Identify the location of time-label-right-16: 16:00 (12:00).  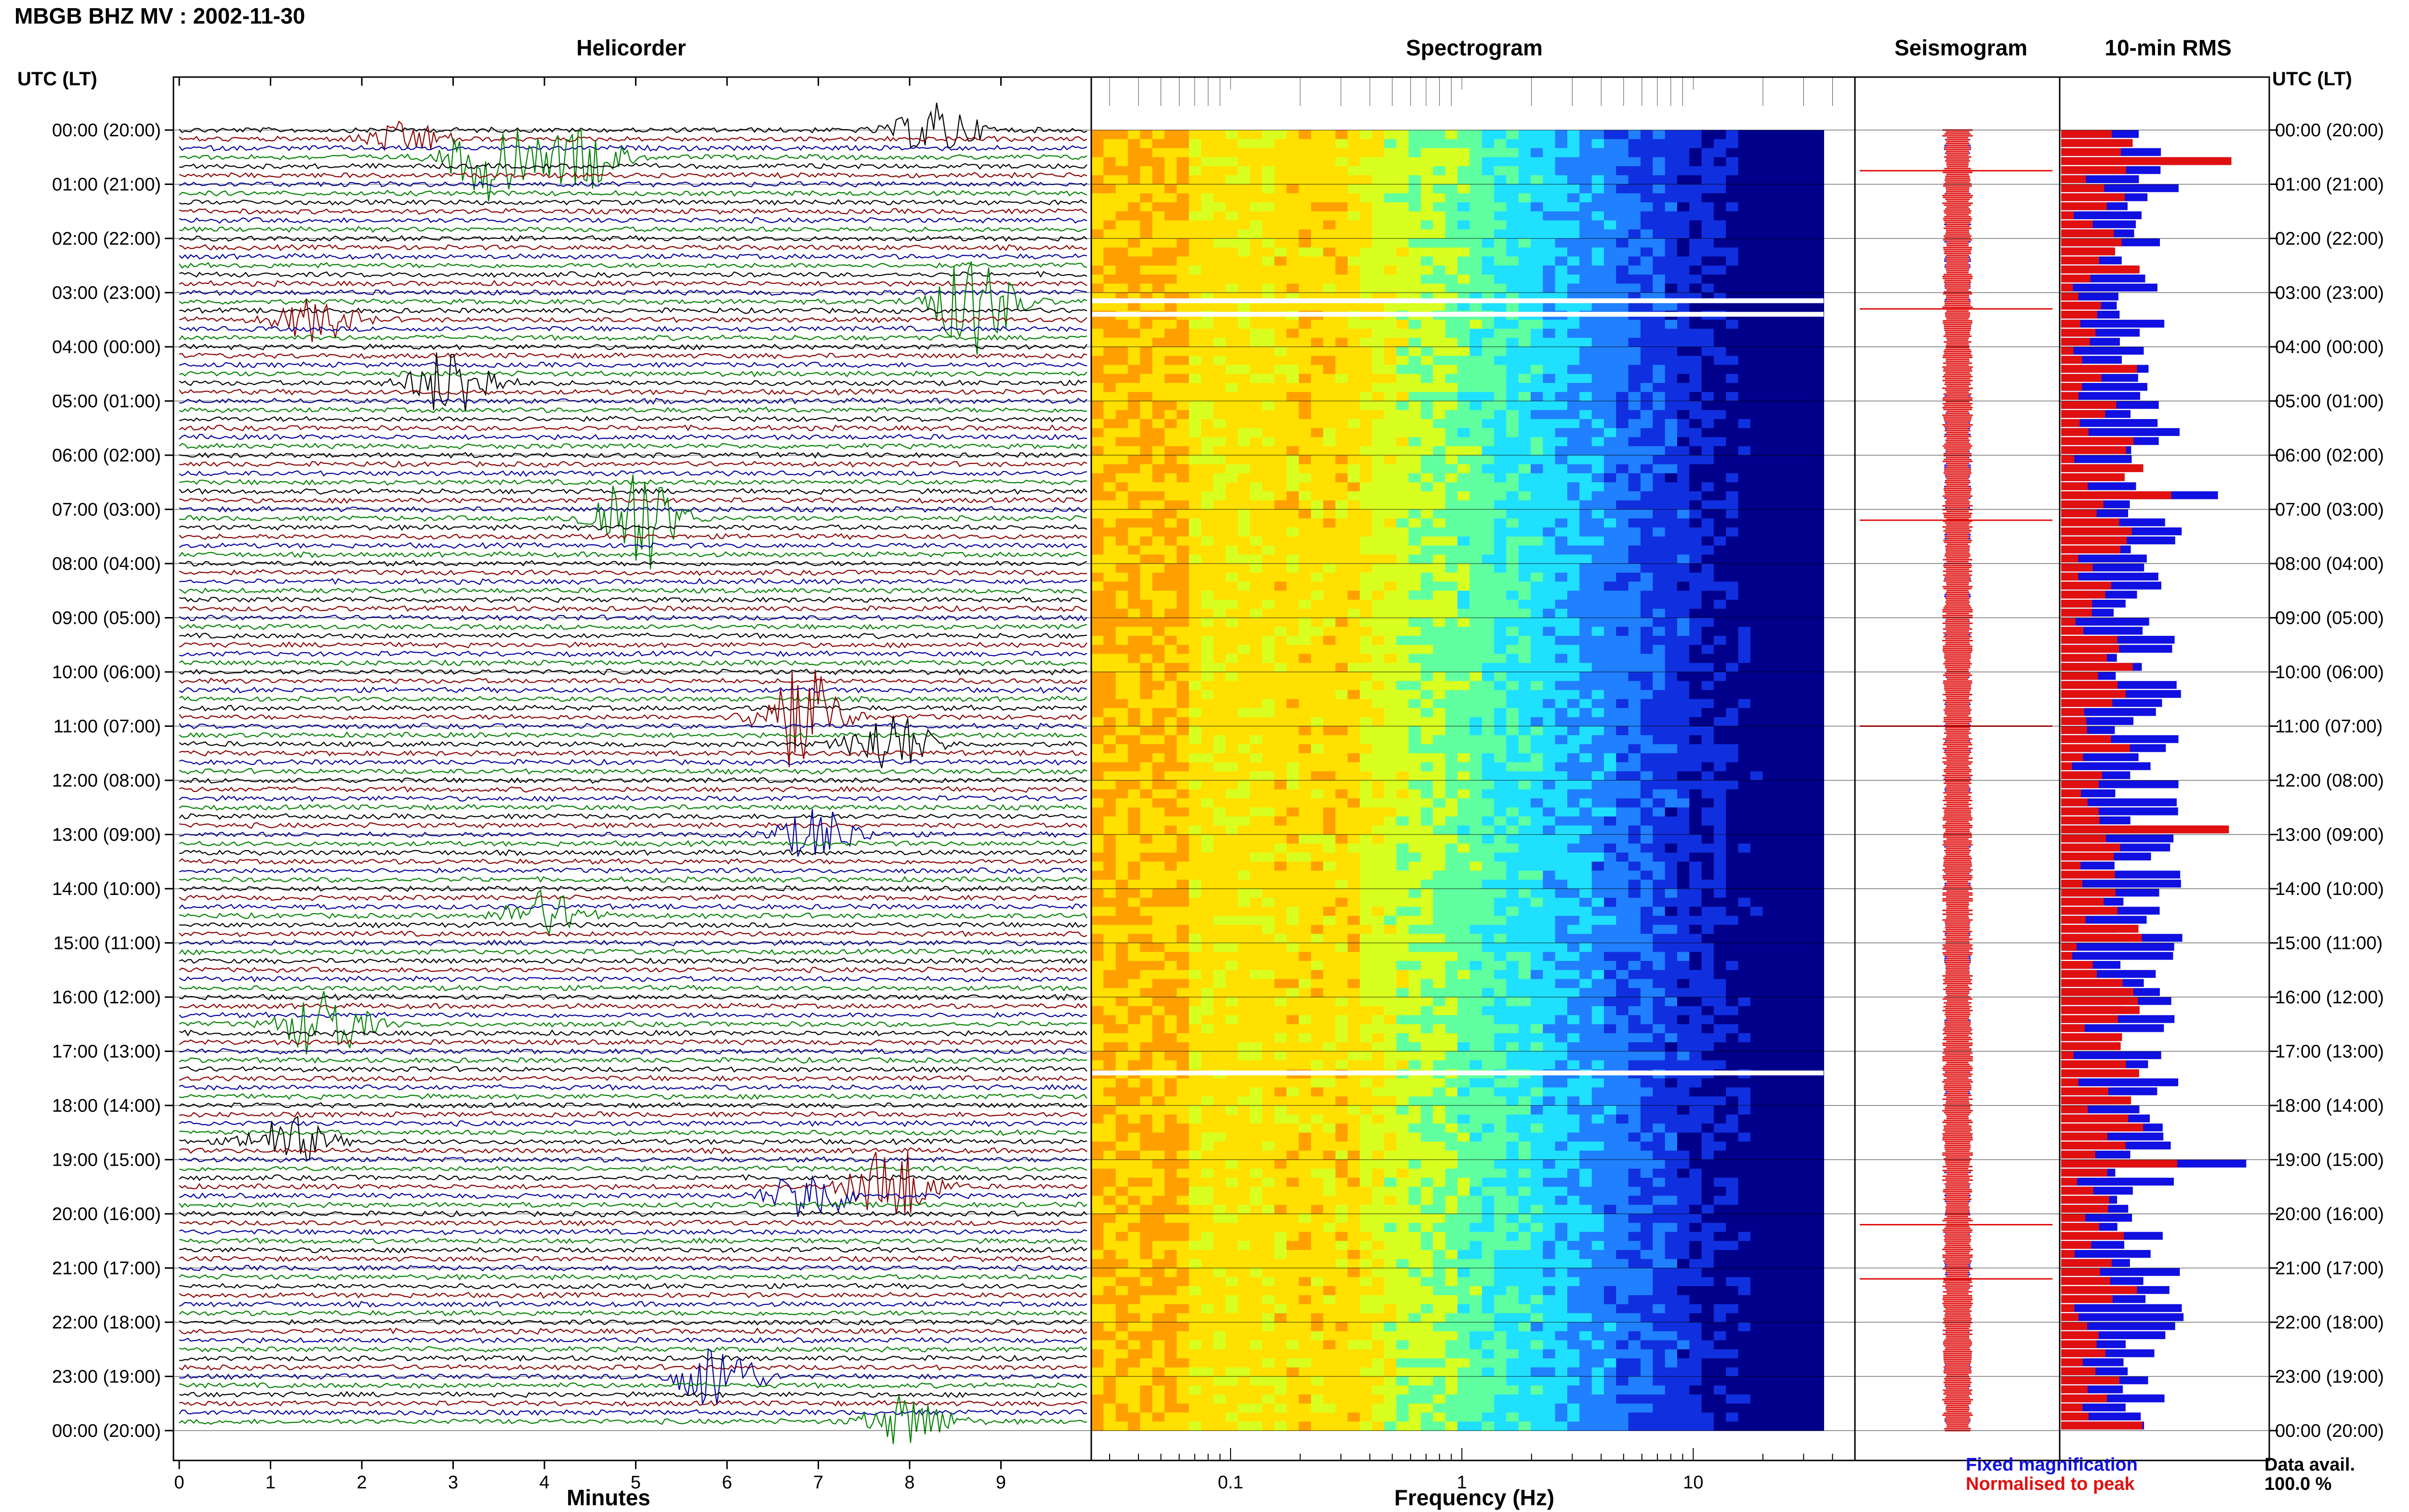
(2329, 997).